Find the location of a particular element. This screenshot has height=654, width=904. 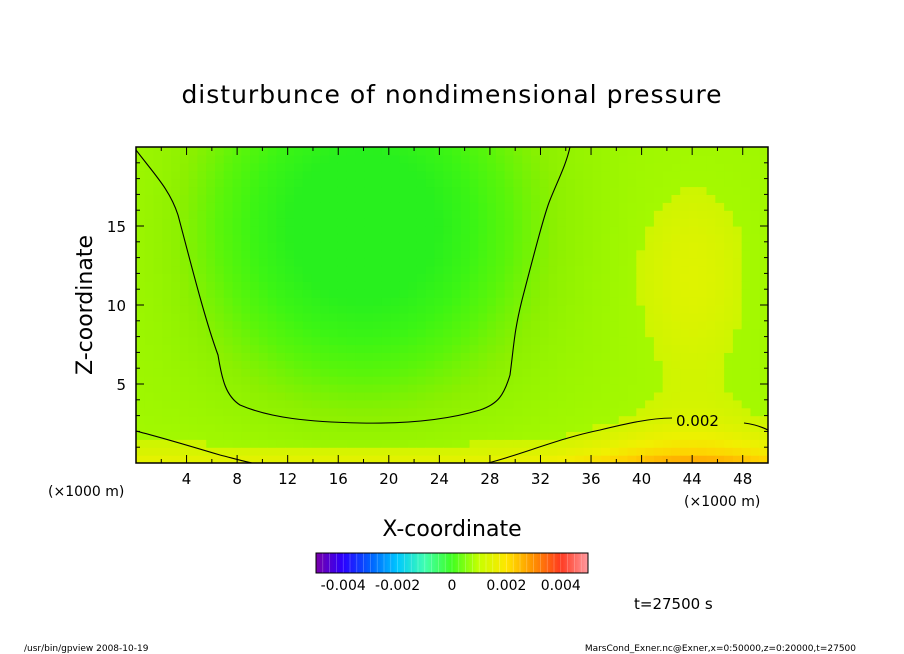

colorbar-frame is located at coordinates (452, 563).